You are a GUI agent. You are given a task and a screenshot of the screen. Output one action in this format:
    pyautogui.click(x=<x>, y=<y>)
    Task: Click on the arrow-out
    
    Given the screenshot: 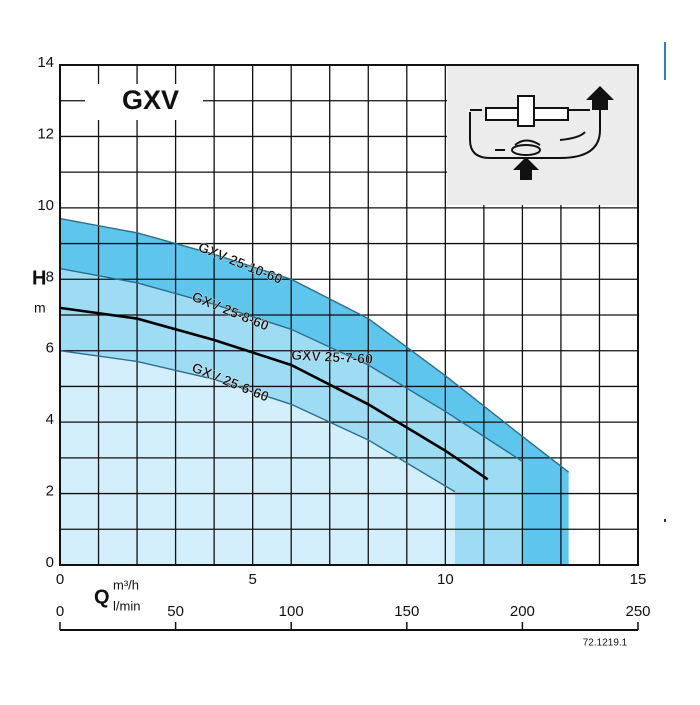 What is the action you would take?
    pyautogui.click(x=600, y=98)
    